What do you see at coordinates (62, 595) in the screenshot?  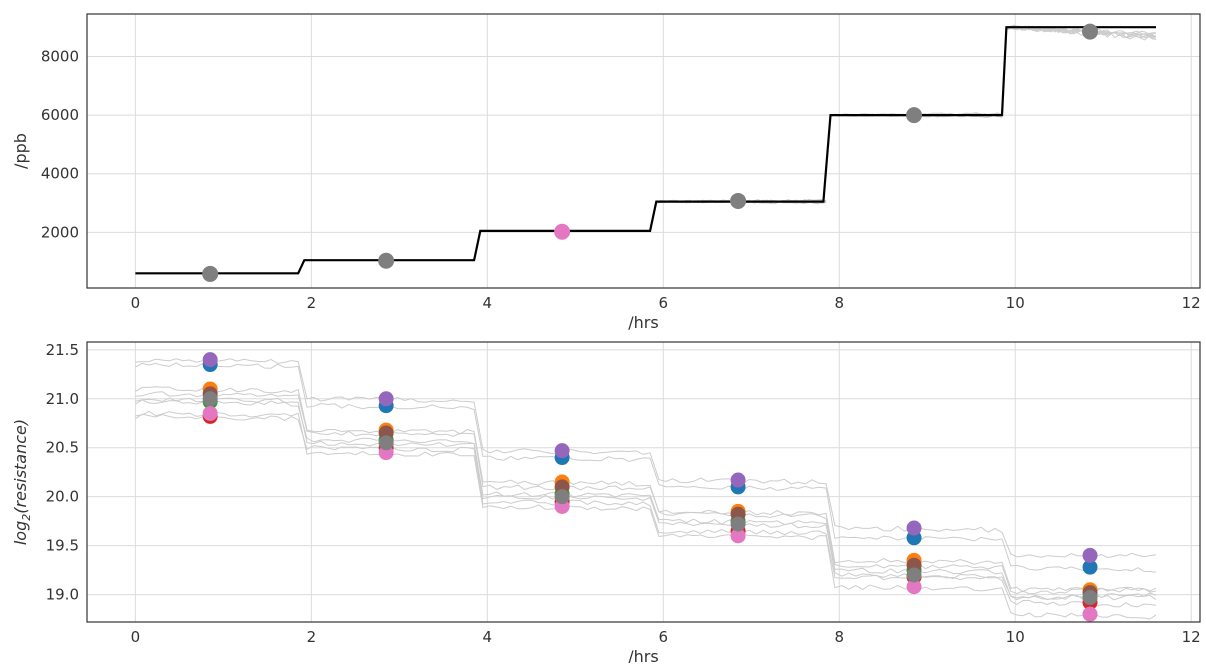 I see `y-tick-label: 19.0` at bounding box center [62, 595].